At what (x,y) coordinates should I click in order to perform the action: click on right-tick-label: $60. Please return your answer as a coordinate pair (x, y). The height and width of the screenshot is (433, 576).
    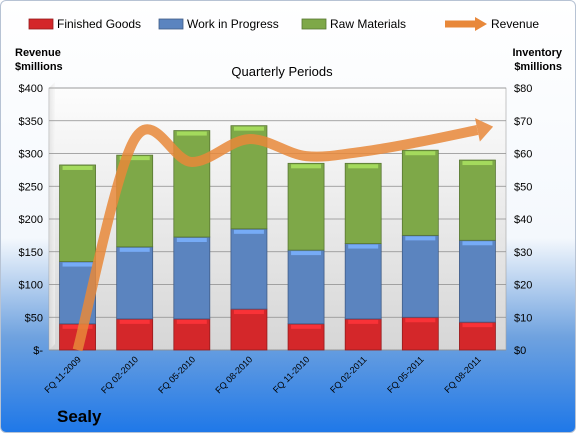
    Looking at the image, I should click on (523, 155).